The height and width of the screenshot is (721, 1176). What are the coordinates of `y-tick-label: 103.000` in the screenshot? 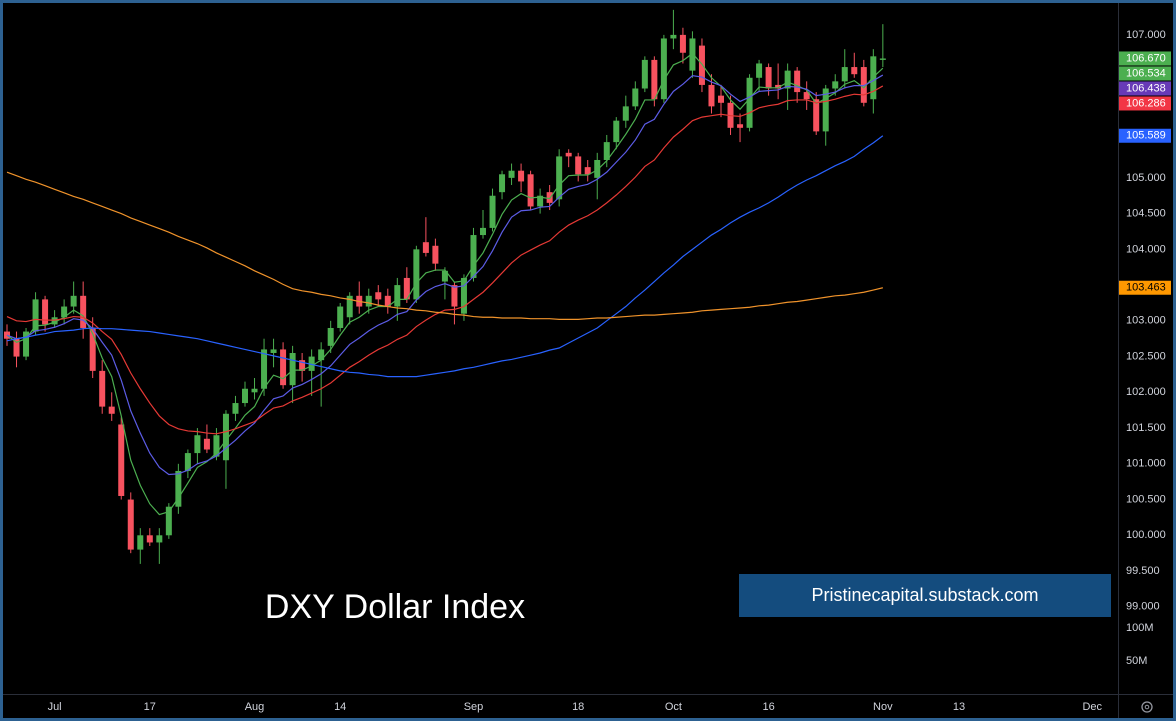 It's located at (1146, 321).